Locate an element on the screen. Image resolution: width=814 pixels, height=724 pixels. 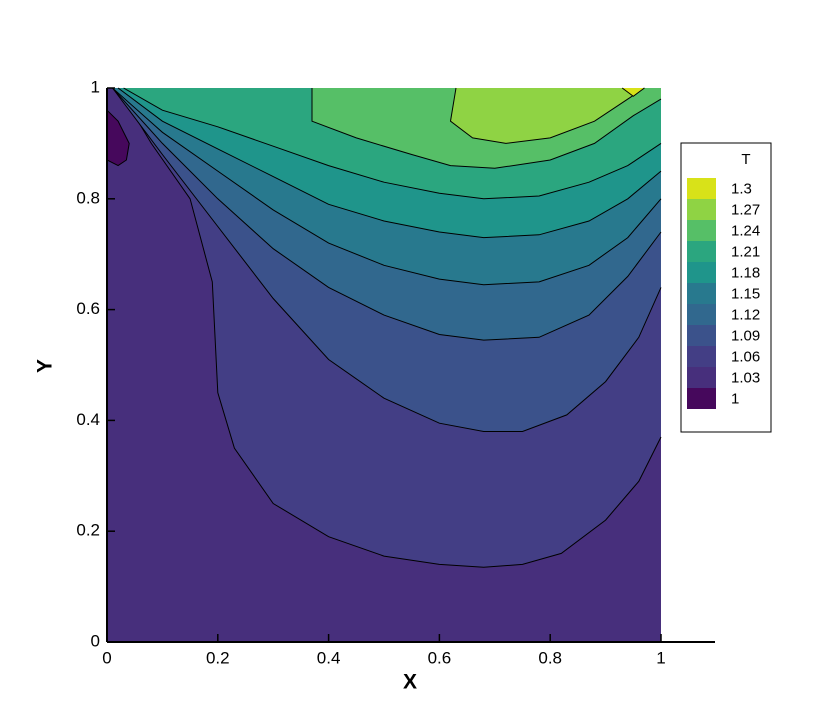
x-tick-label: 0.6 is located at coordinates (440, 657).